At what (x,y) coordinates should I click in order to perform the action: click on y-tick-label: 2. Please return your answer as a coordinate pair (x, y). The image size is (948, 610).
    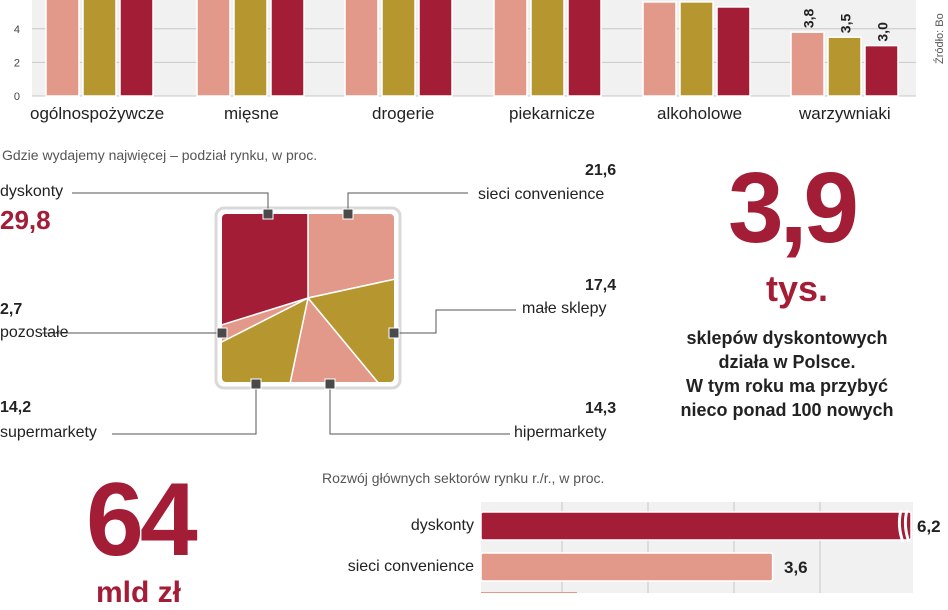
    Looking at the image, I should click on (17, 63).